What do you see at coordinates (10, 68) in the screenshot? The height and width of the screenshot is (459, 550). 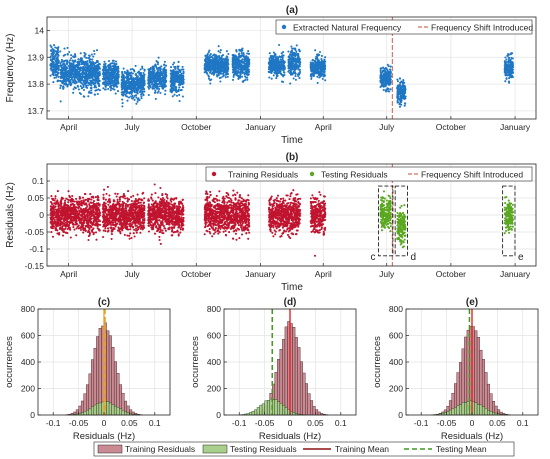 I see `panel-a-ylabel: Frequency (Hz)` at bounding box center [10, 68].